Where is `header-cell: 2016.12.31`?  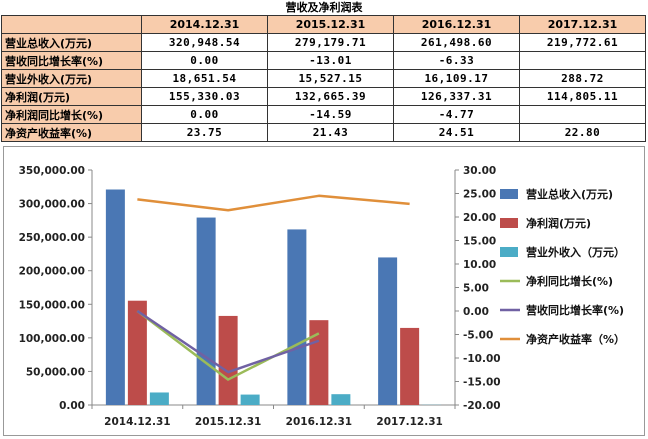 header-cell: 2016.12.31 is located at coordinates (456, 24).